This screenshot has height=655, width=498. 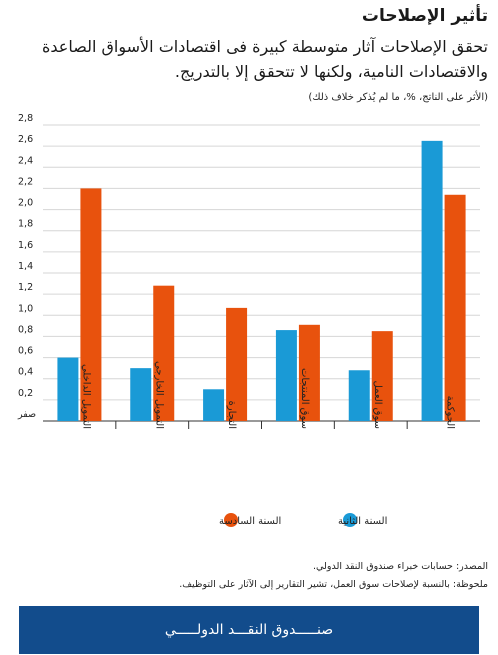 I want to click on y-tick-label: 2,0, so click(x=25, y=203).